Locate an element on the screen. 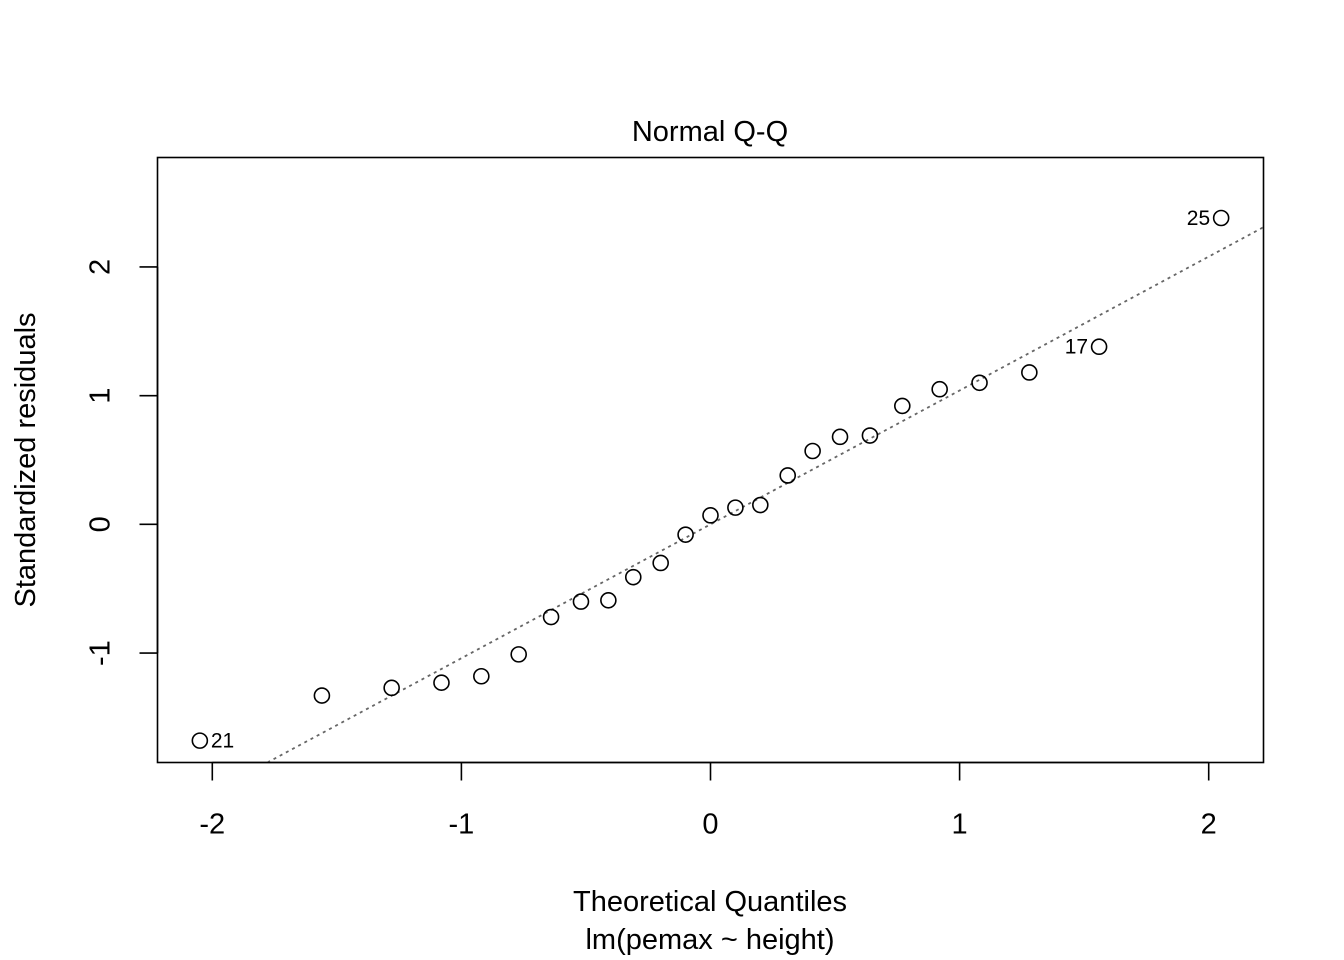 The width and height of the screenshot is (1344, 960). y-tick-label: 0 is located at coordinates (101, 524).